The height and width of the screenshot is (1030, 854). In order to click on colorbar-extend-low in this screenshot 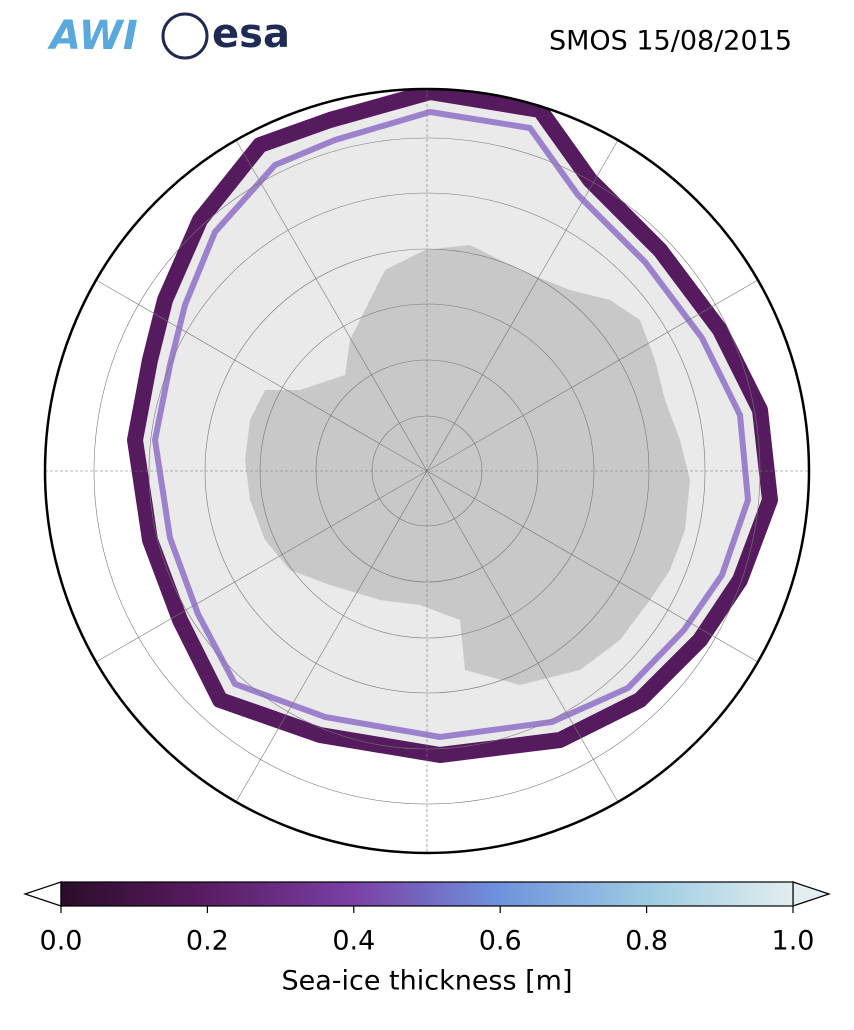, I will do `click(42, 894)`.